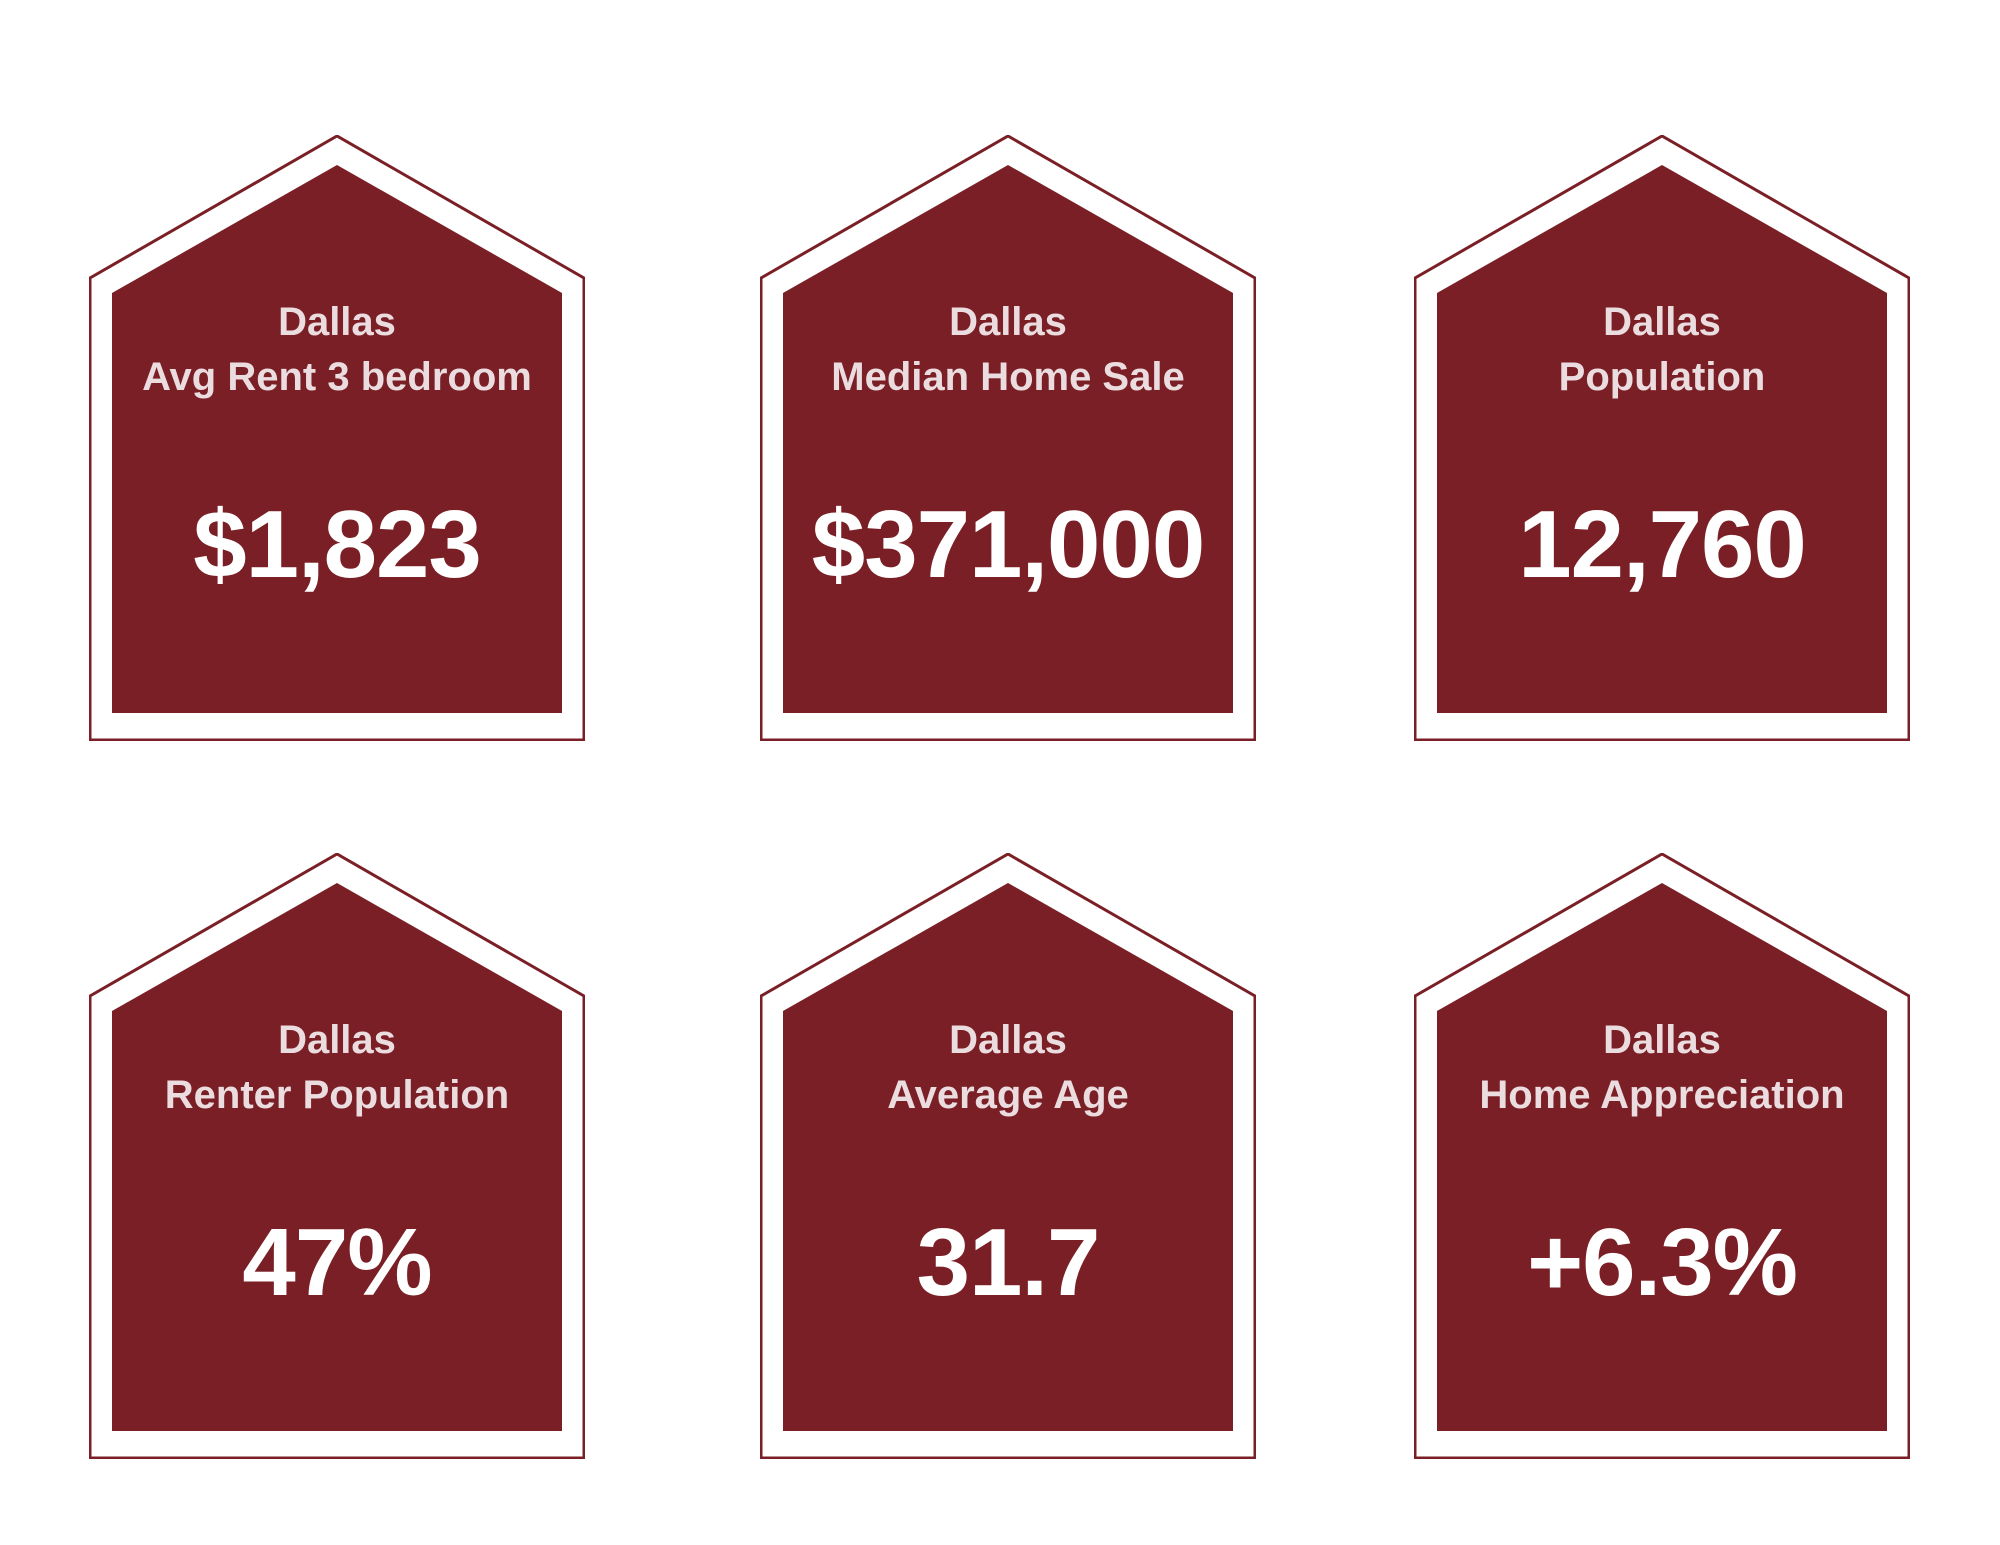 This screenshot has height=1545, width=2000. I want to click on stat-card-population: Dallas Population 12,760, so click(1662, 438).